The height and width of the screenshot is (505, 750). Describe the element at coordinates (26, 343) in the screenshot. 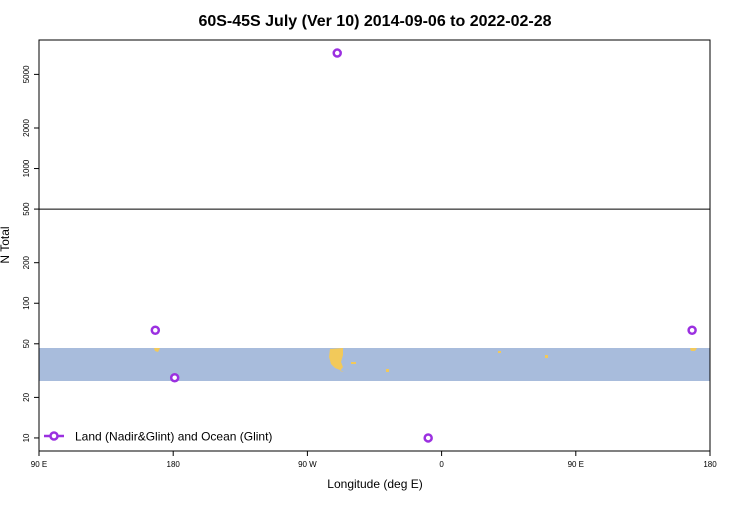

I see `y-tick-label: 50` at that location.